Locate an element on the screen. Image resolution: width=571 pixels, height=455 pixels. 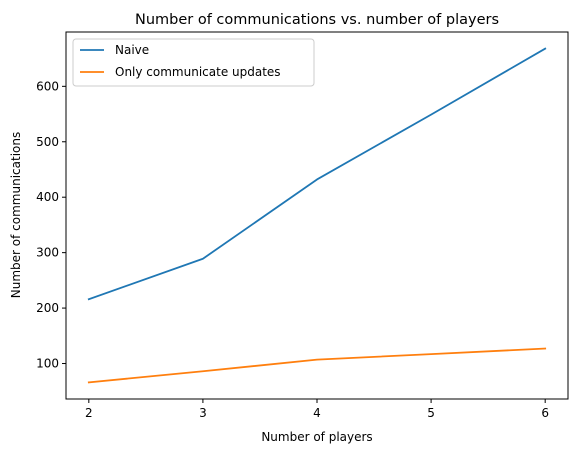
y-tick-label: 300 is located at coordinates (47, 253).